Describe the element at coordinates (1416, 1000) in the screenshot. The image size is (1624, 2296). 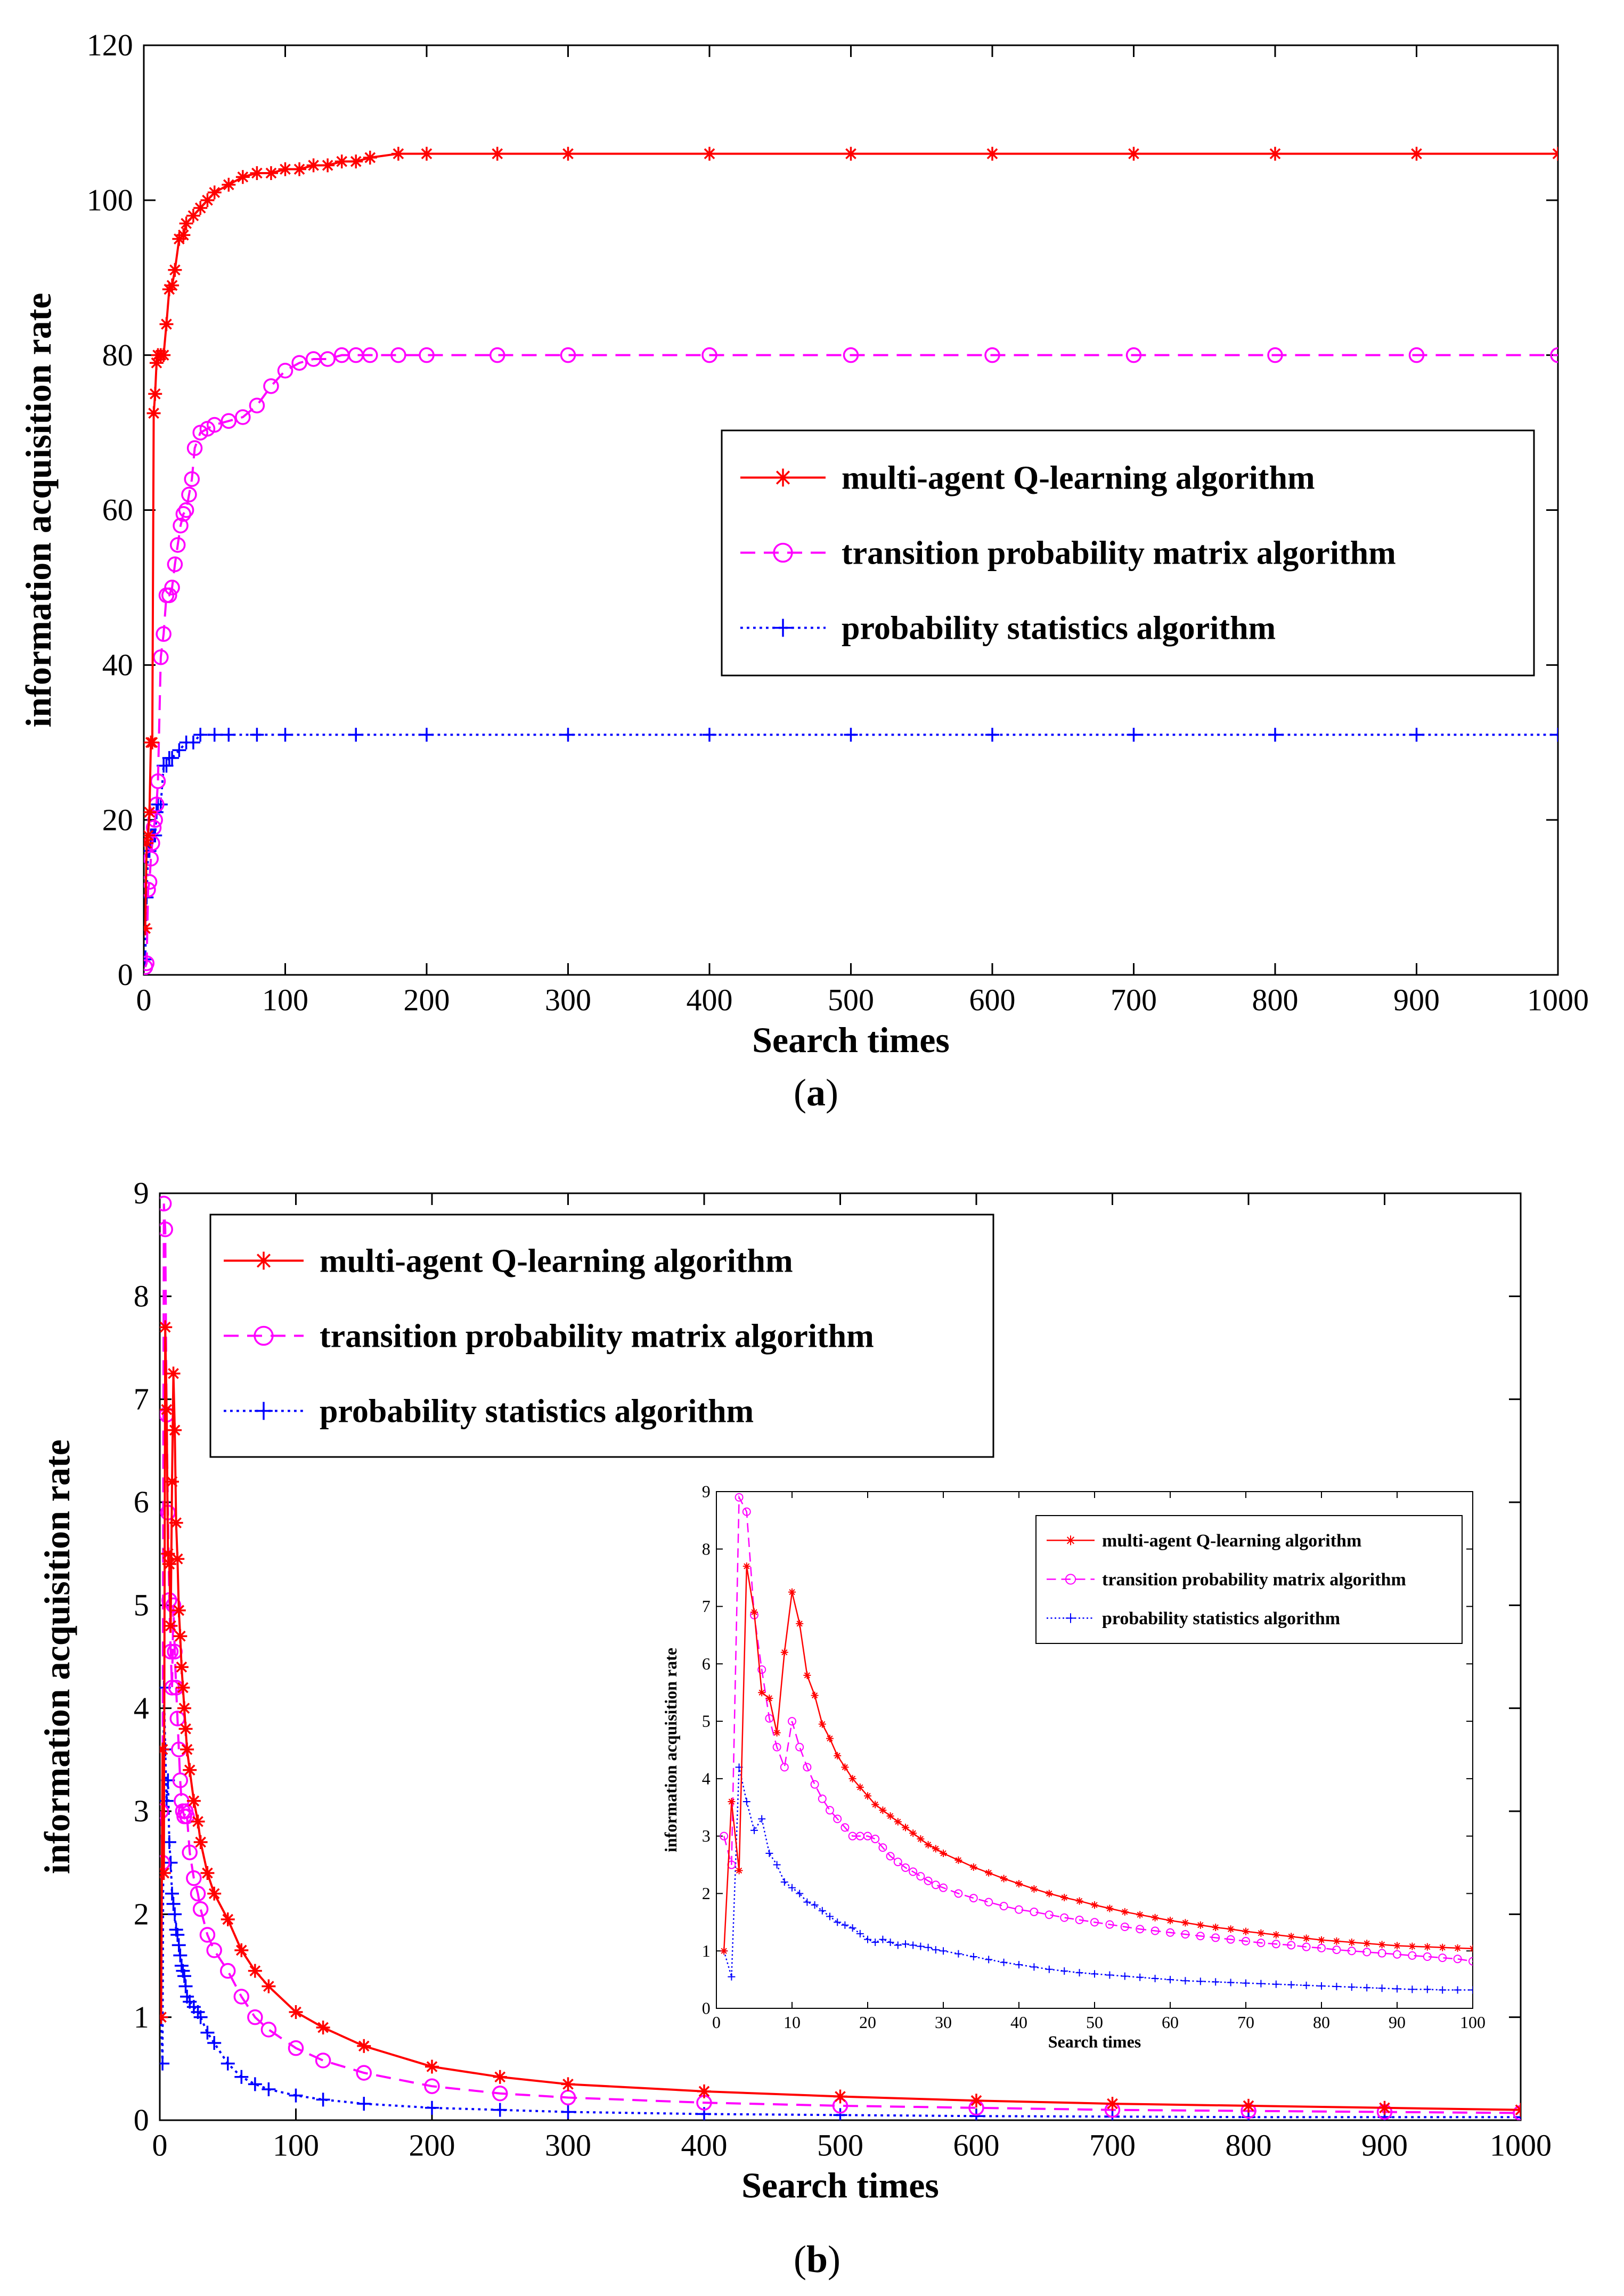
I see `chart-a-xtick-label: 900` at that location.